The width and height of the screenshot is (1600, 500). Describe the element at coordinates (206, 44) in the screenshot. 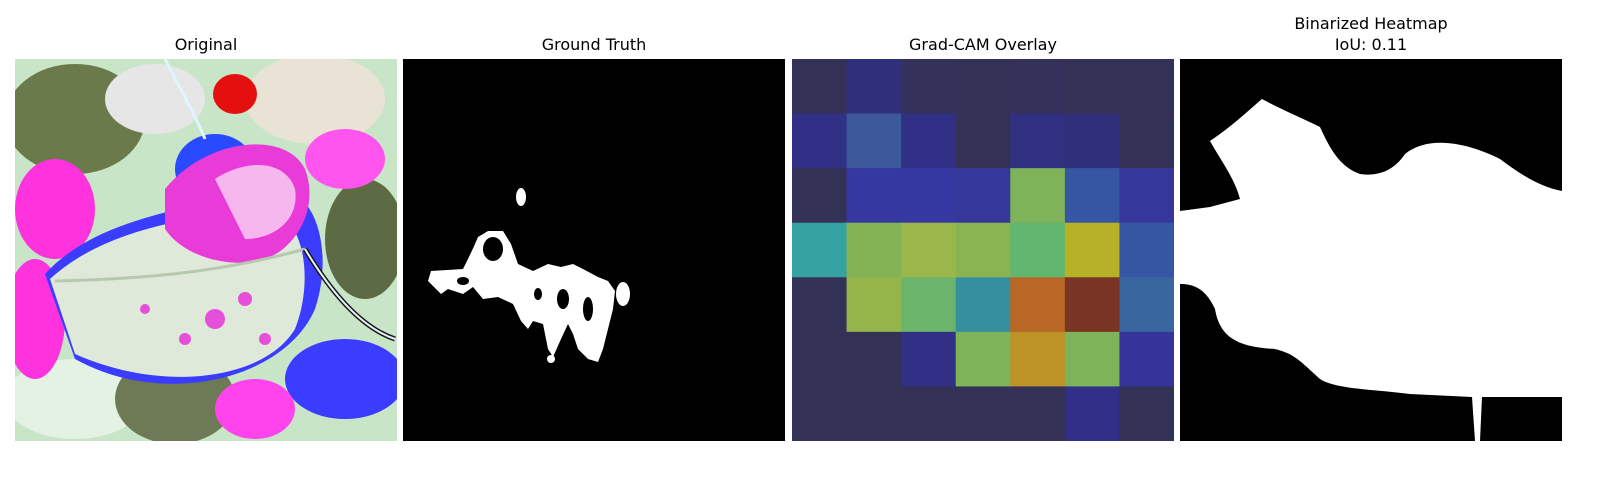

I see `panel-title-original: Original` at that location.